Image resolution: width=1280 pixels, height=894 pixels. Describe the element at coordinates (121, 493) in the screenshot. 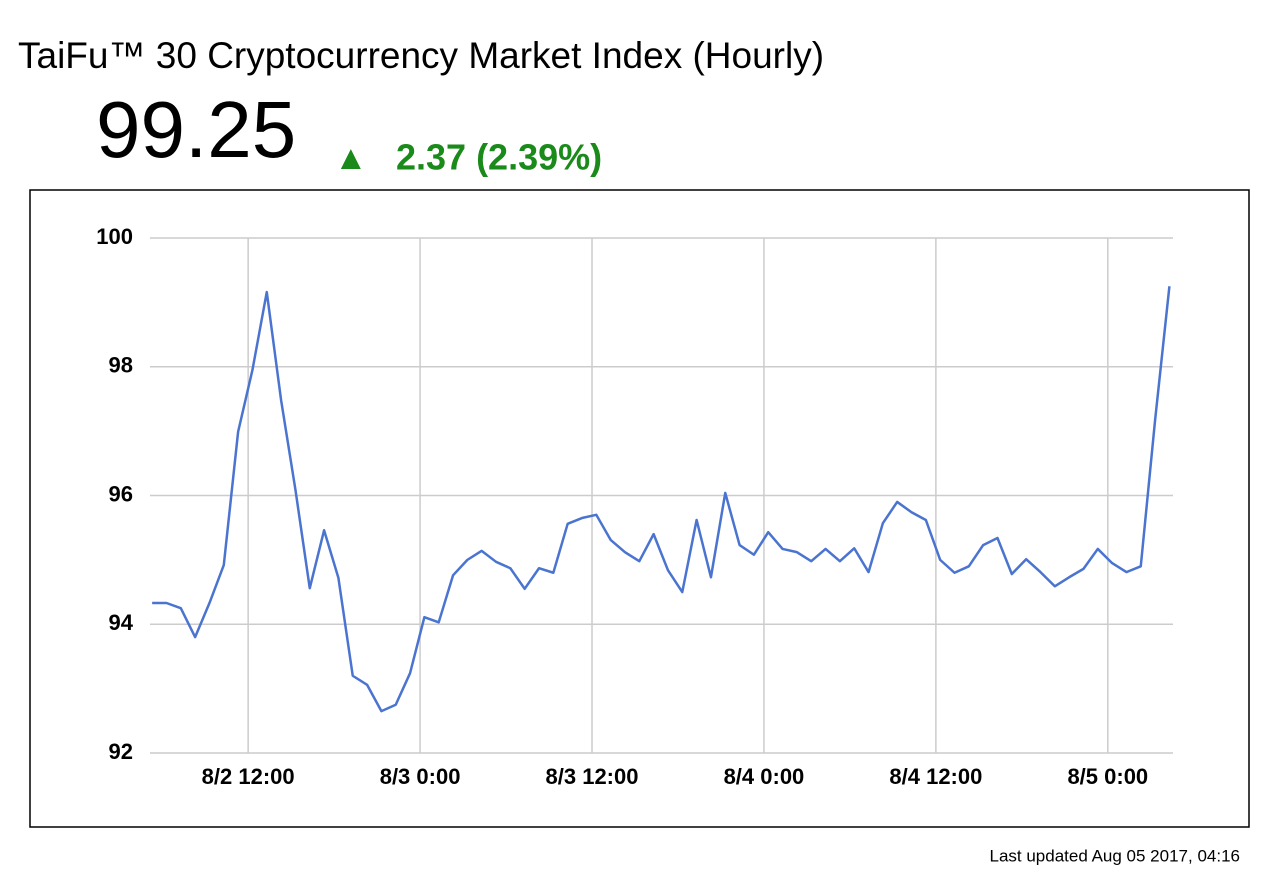

I see `y-tick-label: 96` at that location.